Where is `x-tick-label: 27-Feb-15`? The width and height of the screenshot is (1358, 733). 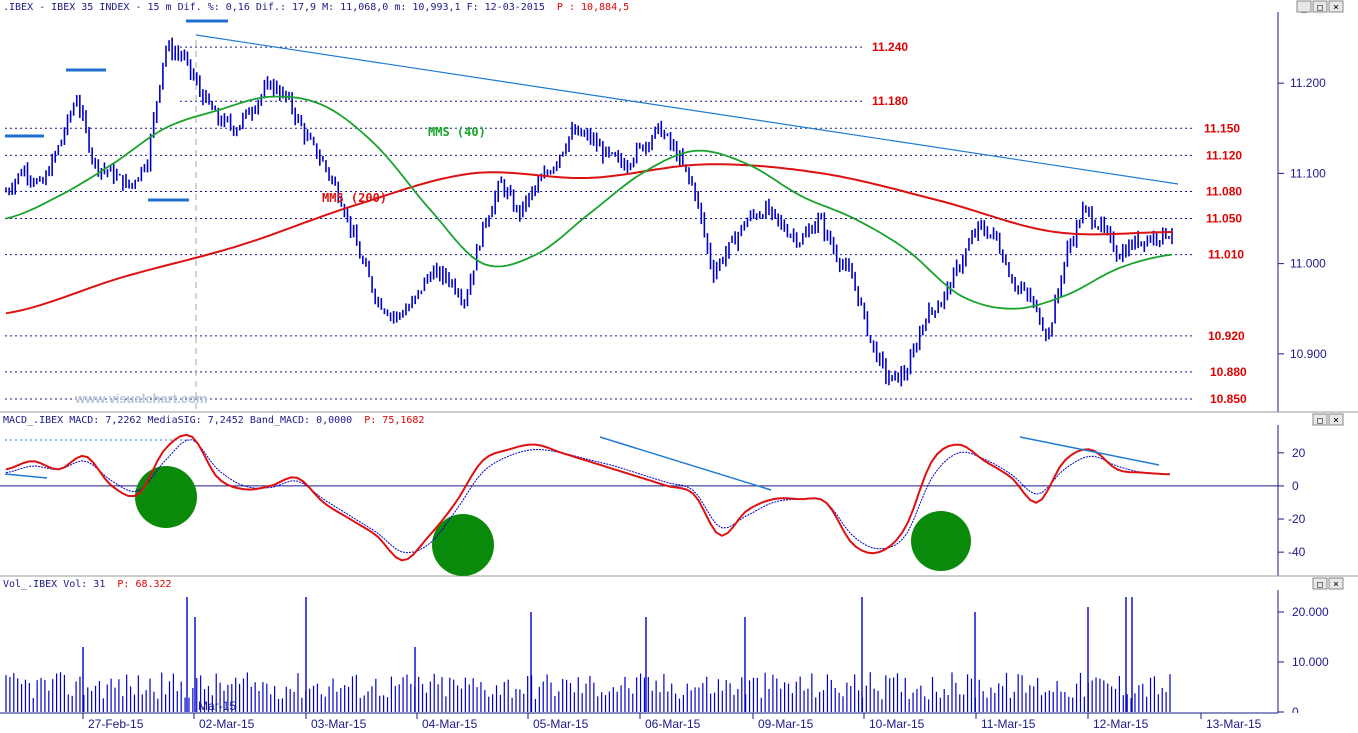
x-tick-label: 27-Feb-15 is located at coordinates (116, 724).